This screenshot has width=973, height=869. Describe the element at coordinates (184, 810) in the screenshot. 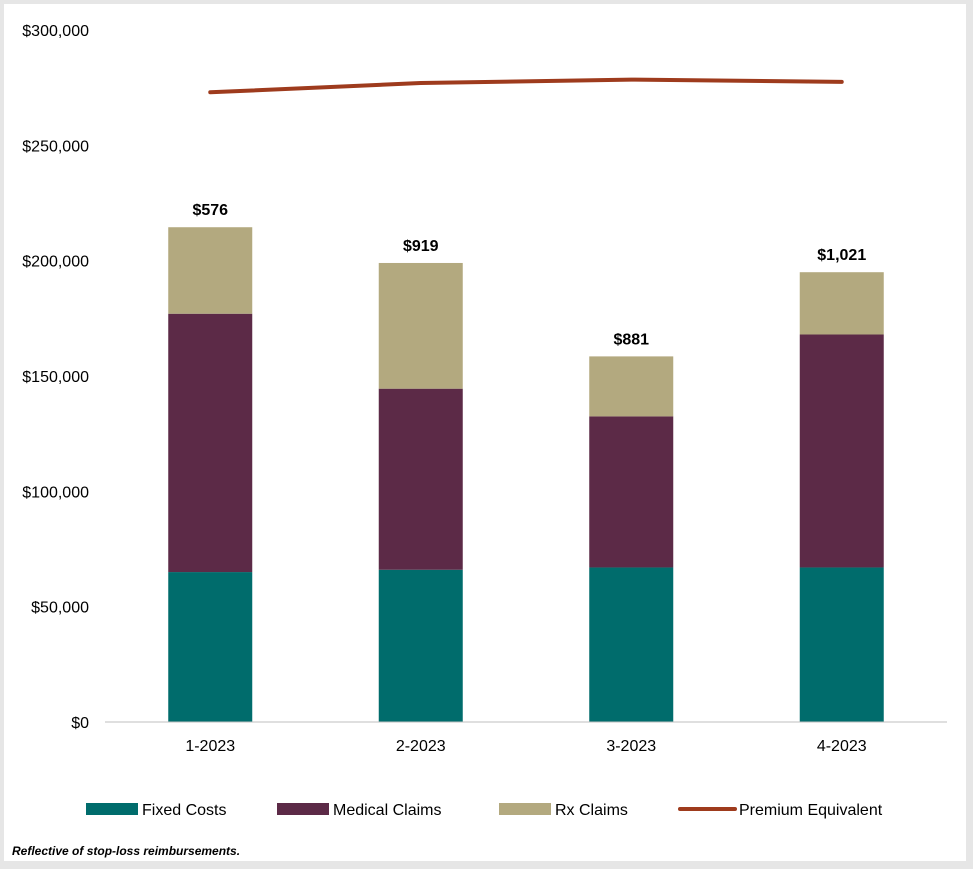

I see `legend-label-fixed-costs: Fixed Costs` at that location.